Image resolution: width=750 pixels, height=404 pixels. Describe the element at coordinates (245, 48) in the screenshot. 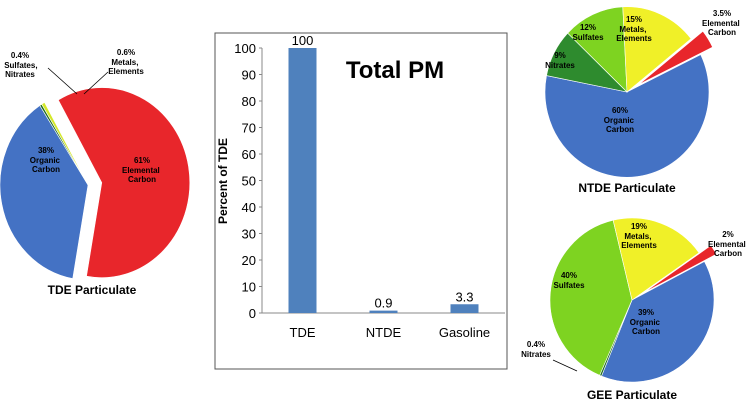

I see `y-tick-label: 100` at that location.